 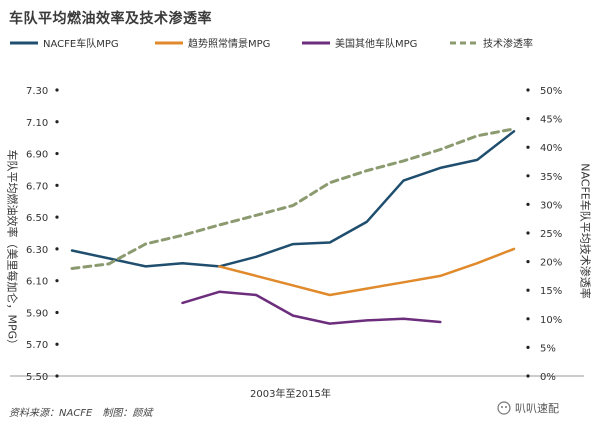 What do you see at coordinates (37, 91) in the screenshot?
I see `left-tick-label: 7.30` at bounding box center [37, 91].